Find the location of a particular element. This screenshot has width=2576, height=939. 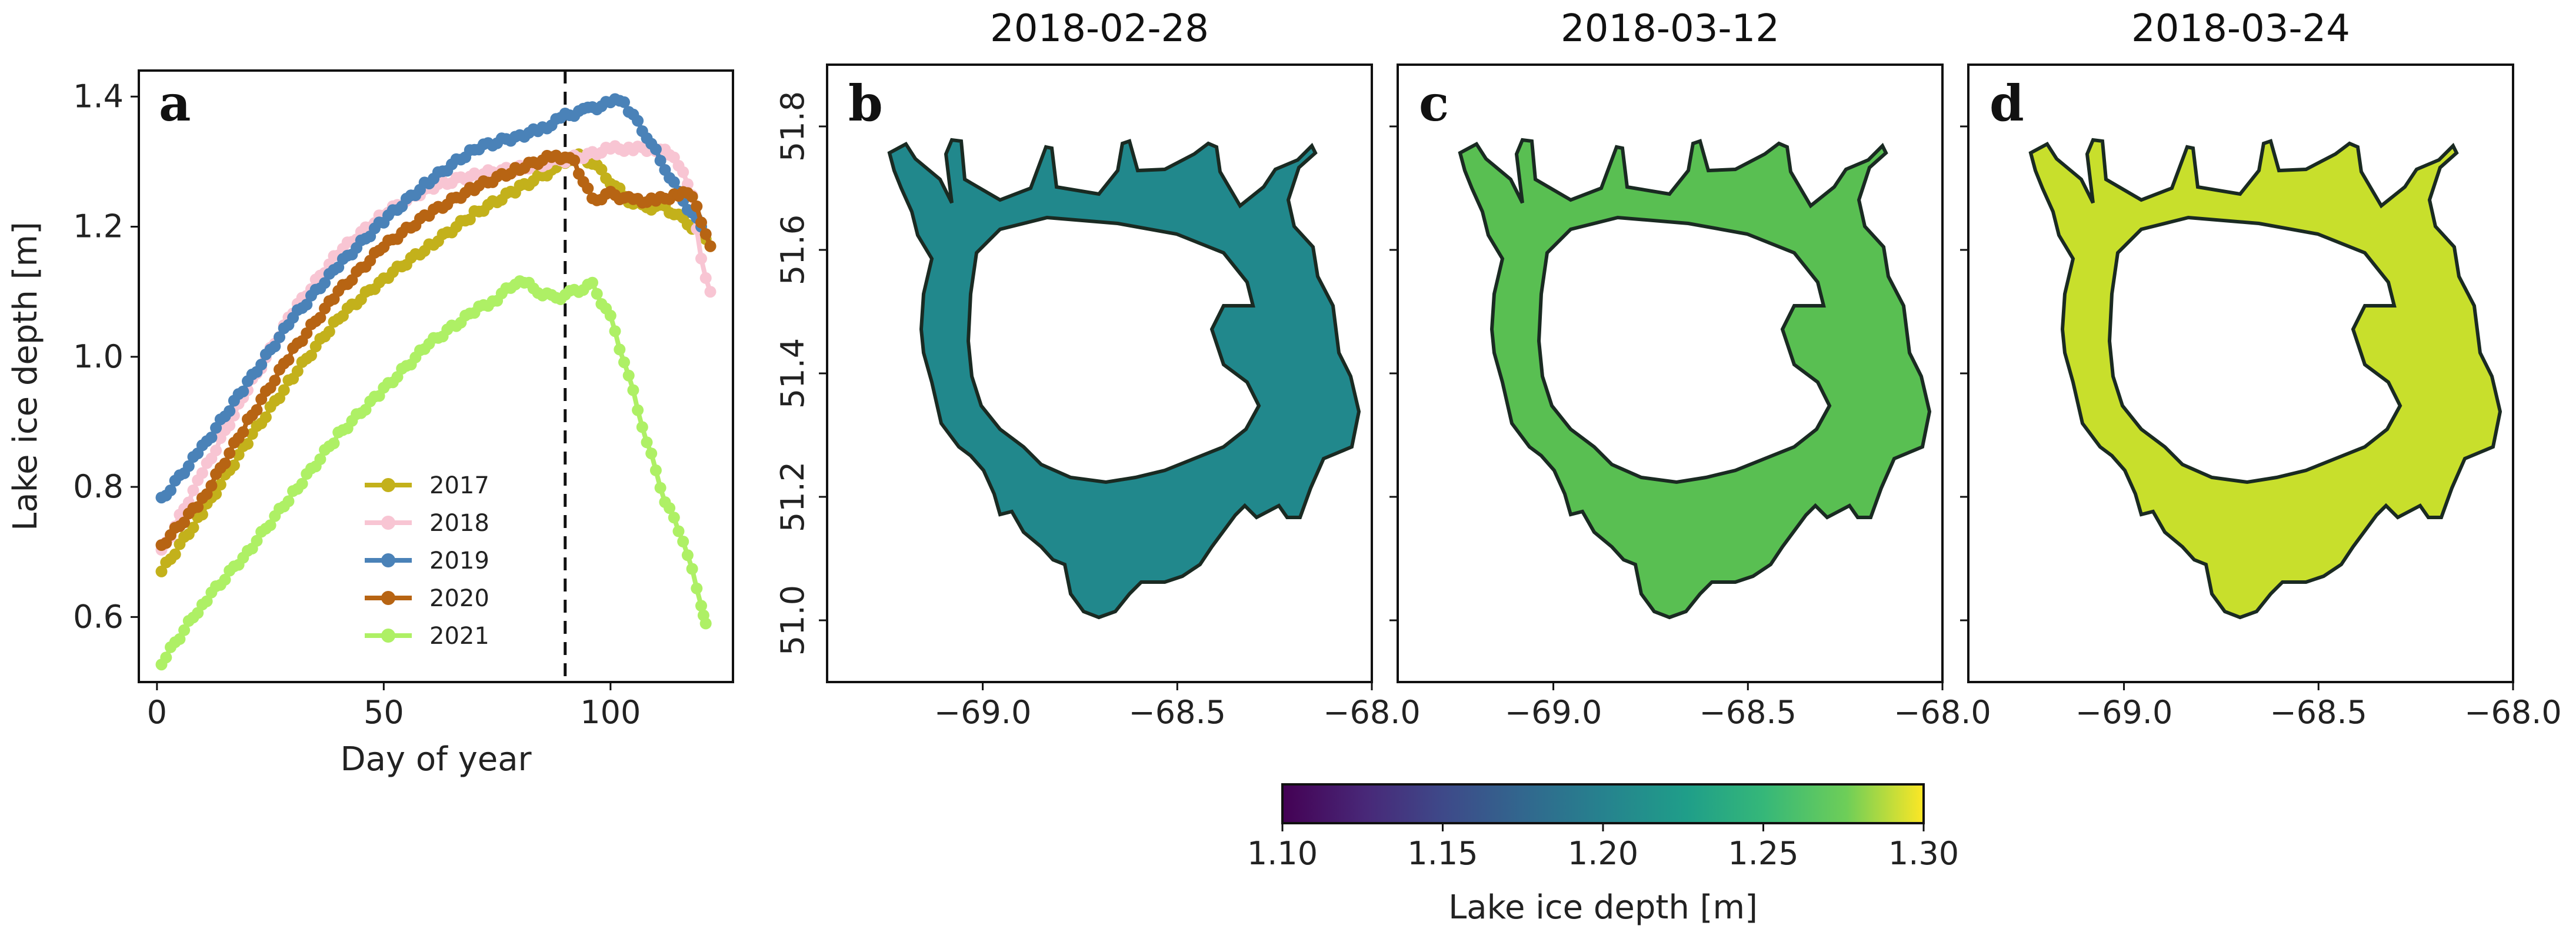

legend-item-2017: 2017 is located at coordinates (427, 485).